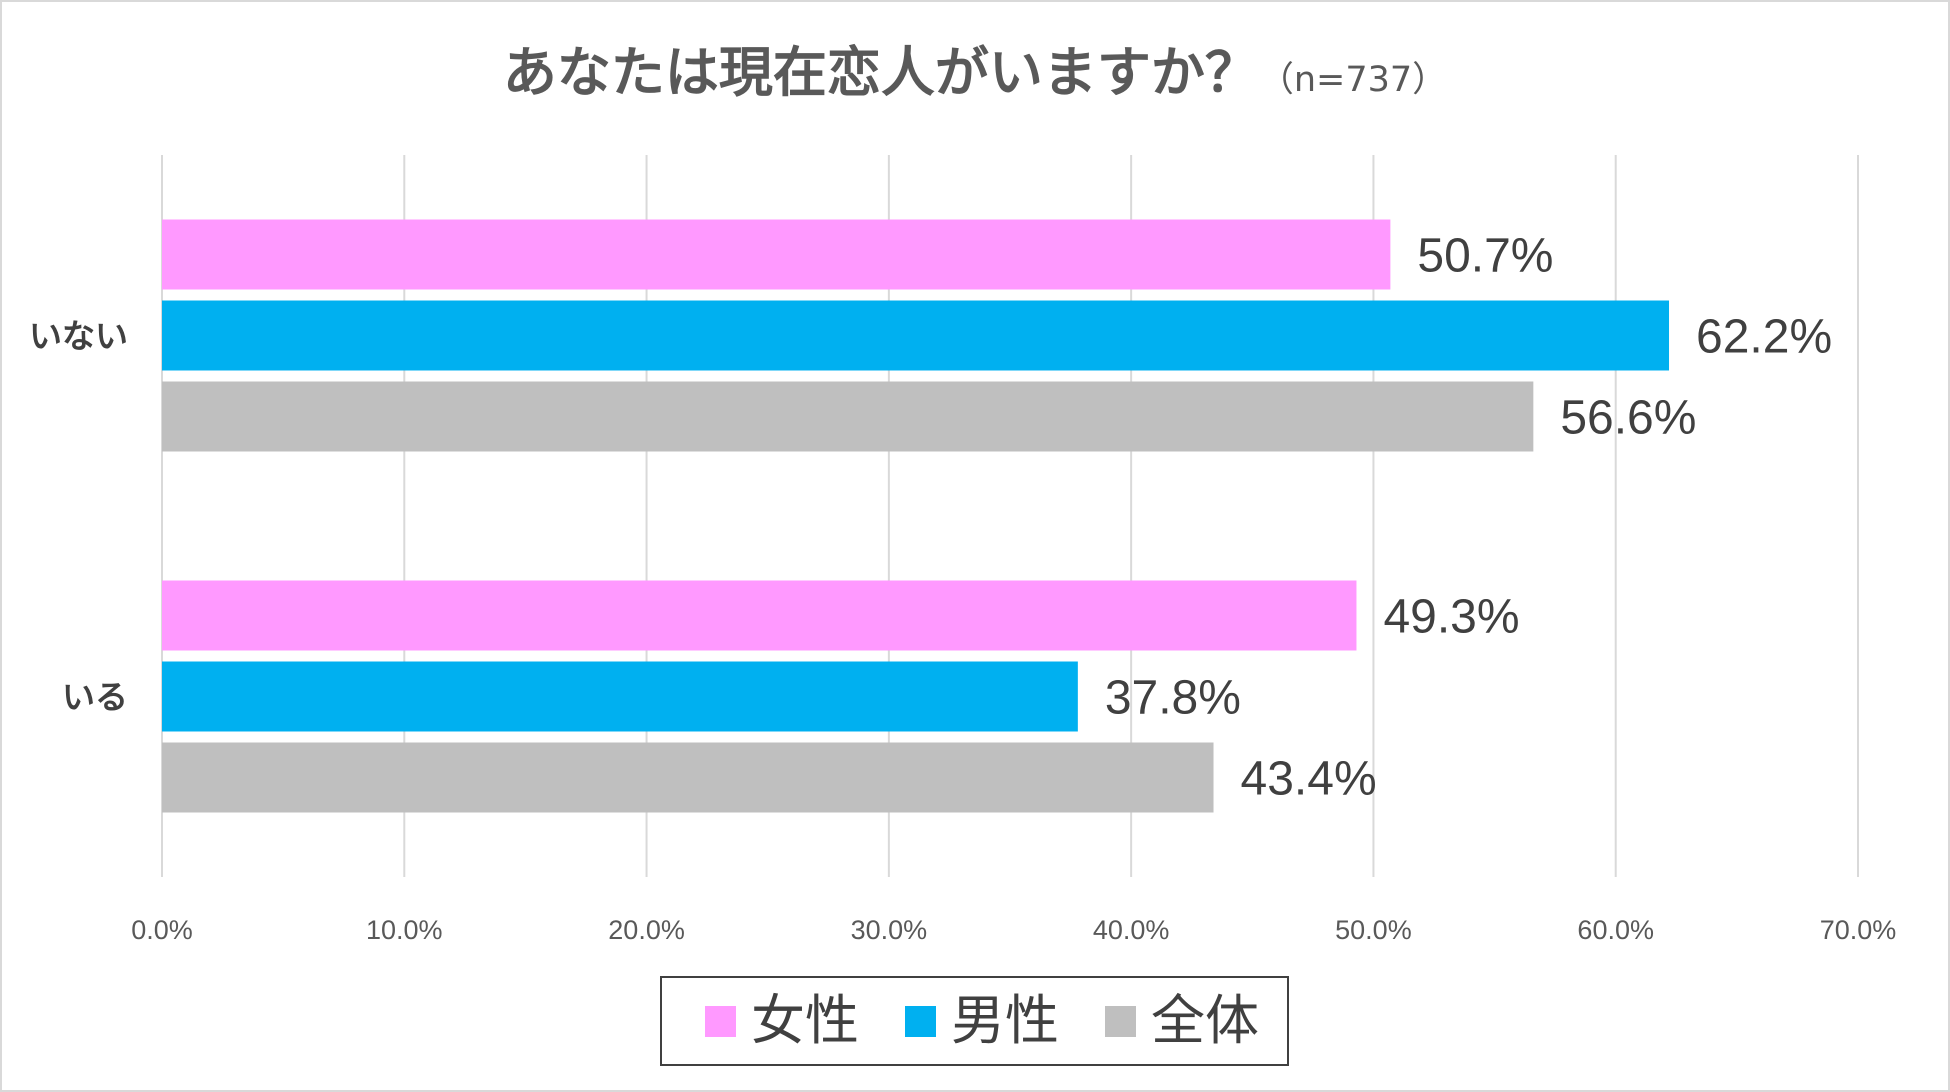 The image size is (1950, 1092). Describe the element at coordinates (95, 697) in the screenshot. I see `category-label: いる` at that location.